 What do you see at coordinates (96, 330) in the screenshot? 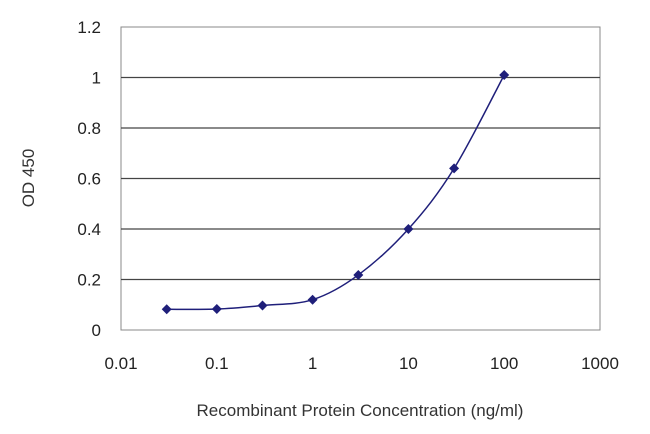
I see `y-tick-label: 0` at bounding box center [96, 330].